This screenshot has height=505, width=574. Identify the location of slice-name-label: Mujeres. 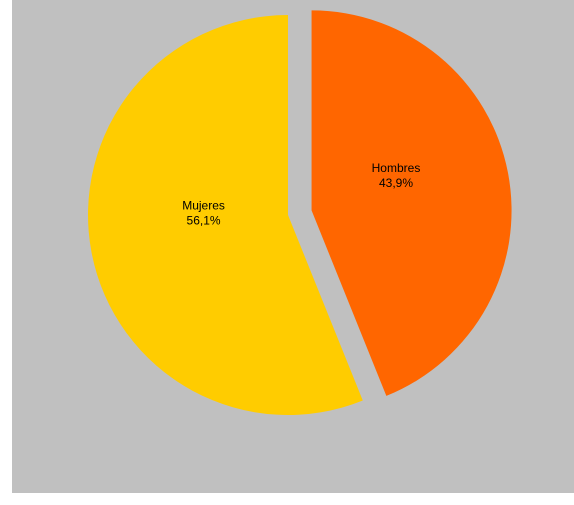
(203, 205).